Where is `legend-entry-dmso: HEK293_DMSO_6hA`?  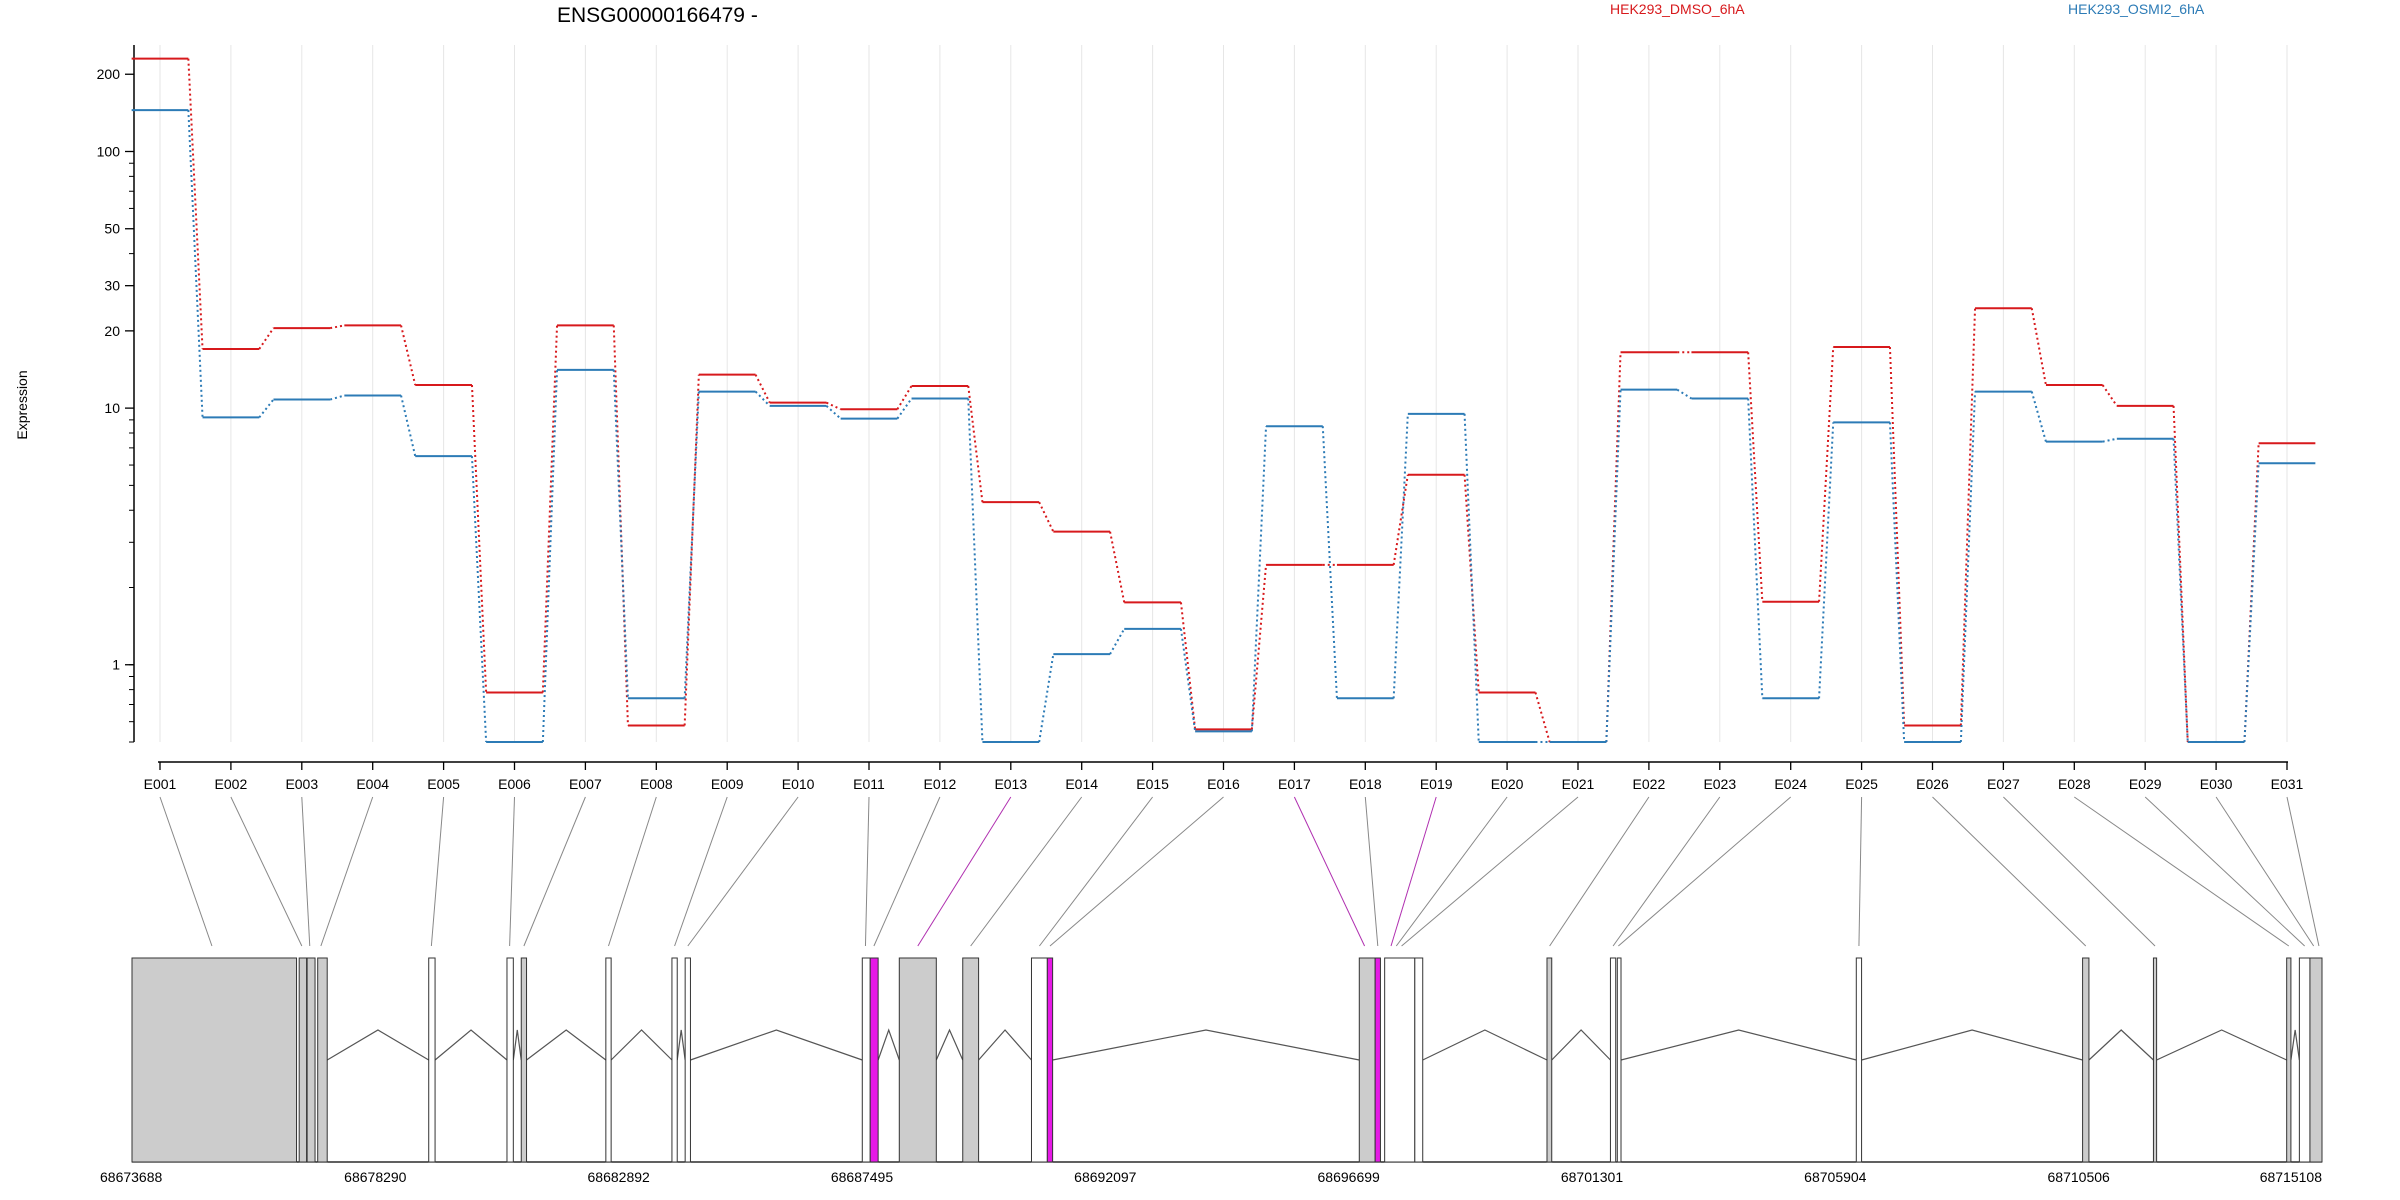 legend-entry-dmso: HEK293_DMSO_6hA is located at coordinates (1677, 9).